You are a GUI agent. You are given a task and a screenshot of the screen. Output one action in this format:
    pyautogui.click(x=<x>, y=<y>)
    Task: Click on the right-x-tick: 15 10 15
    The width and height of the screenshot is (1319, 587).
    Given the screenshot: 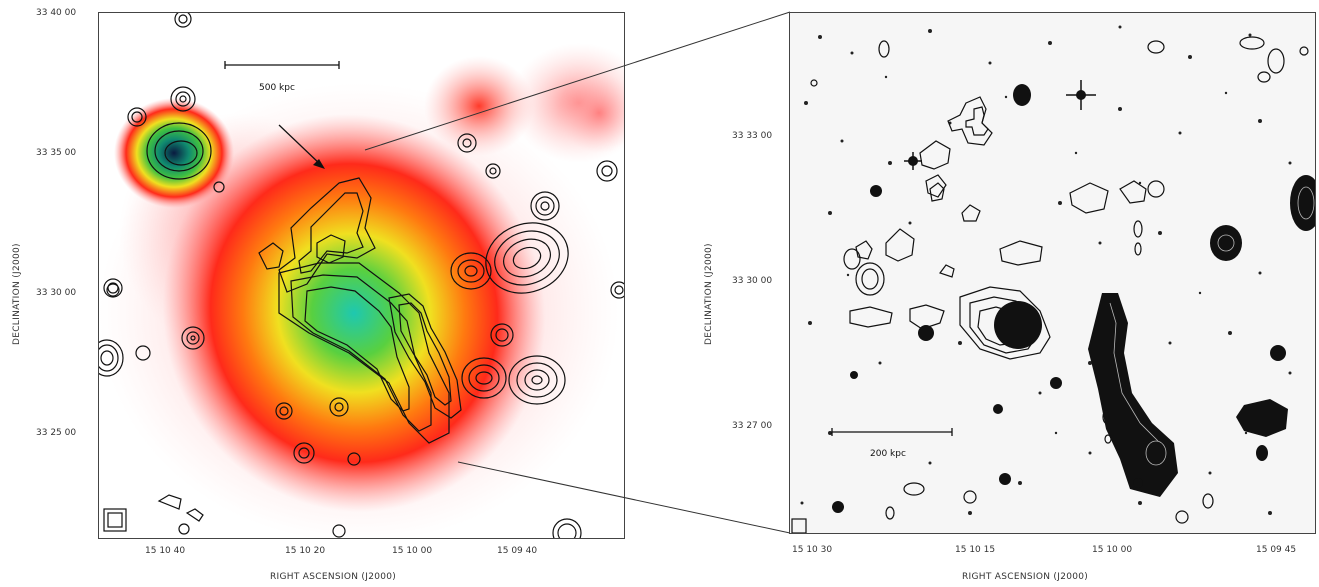 What is the action you would take?
    pyautogui.click(x=975, y=550)
    